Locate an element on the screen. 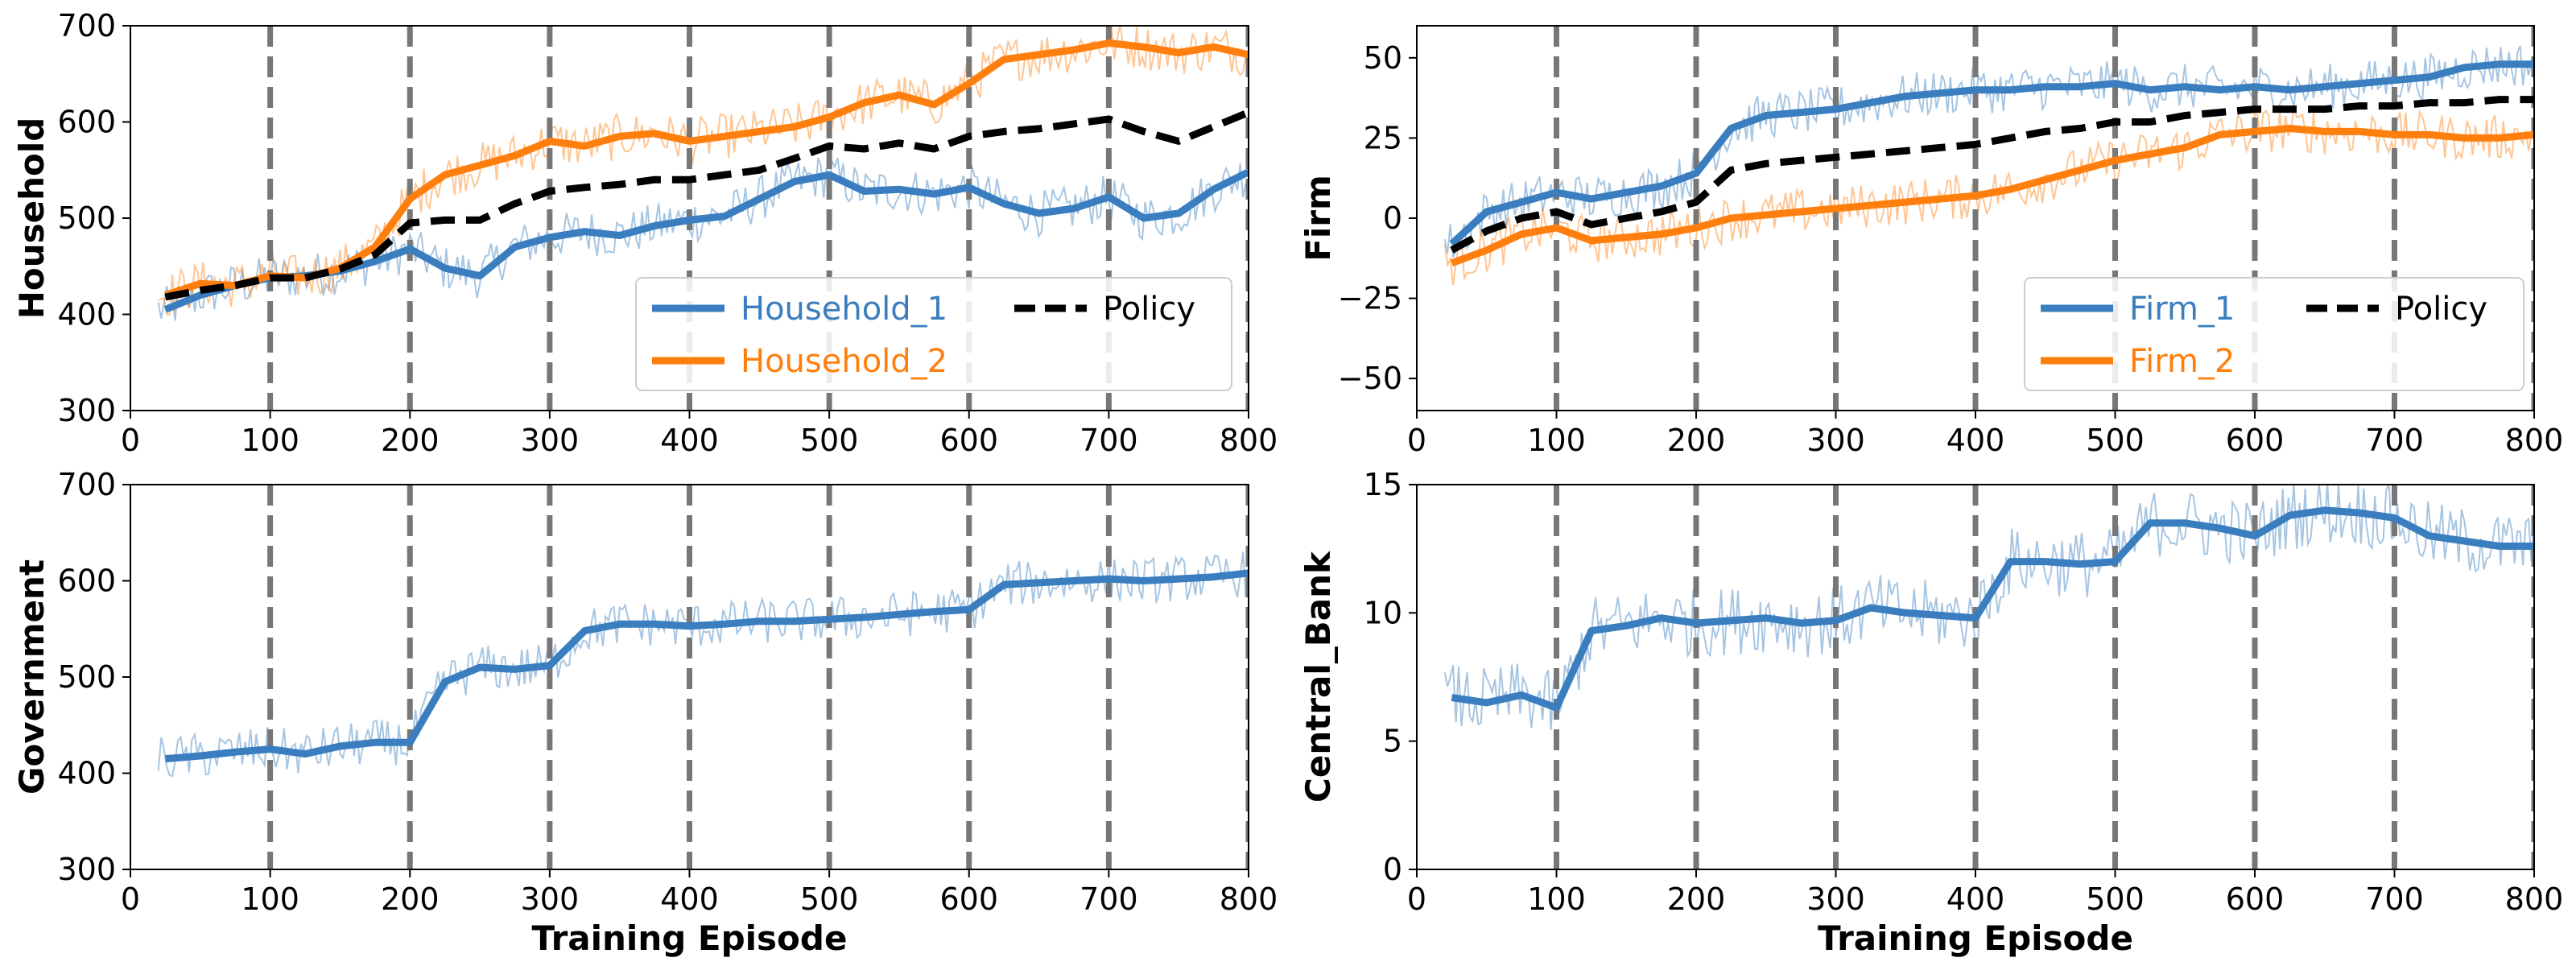 The image size is (2576, 966). legend: Household_1 Household_2 Policy is located at coordinates (933, 334).